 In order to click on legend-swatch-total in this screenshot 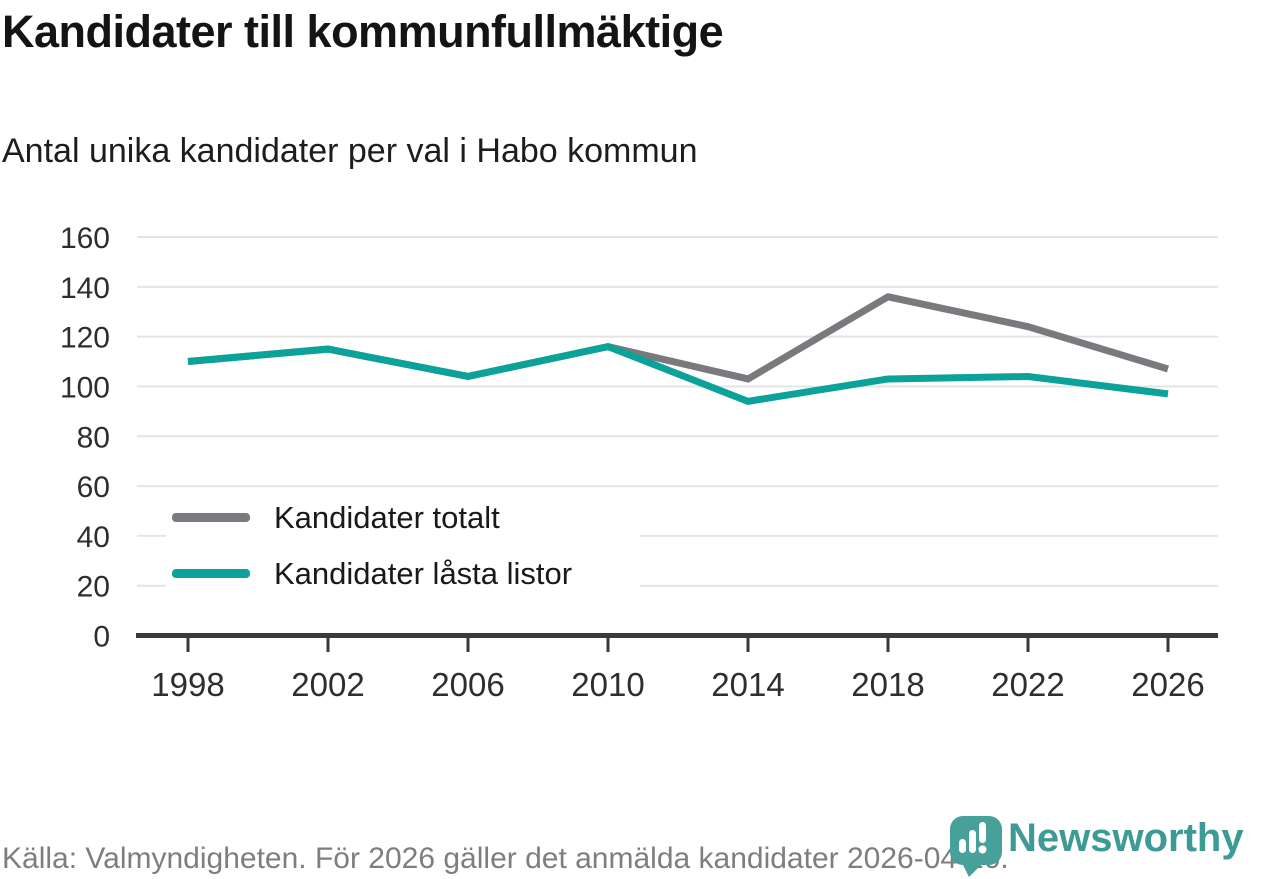, I will do `click(211, 517)`.